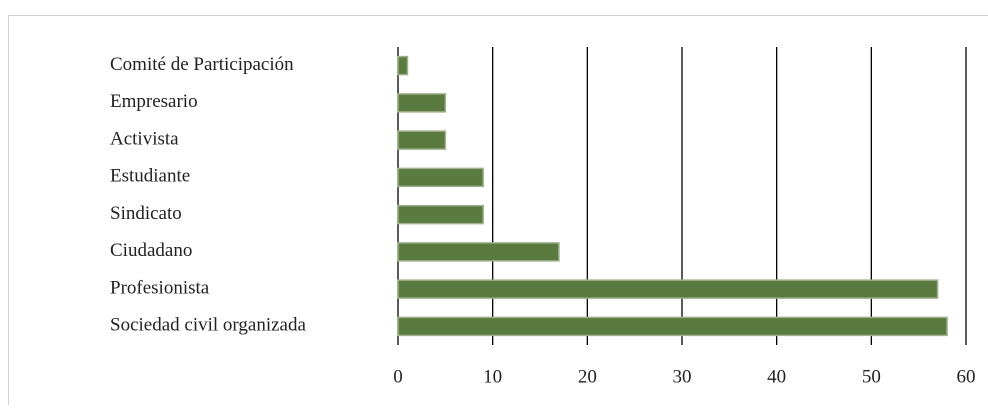  Describe the element at coordinates (587, 376) in the screenshot. I see `x-tick-label: 20` at that location.